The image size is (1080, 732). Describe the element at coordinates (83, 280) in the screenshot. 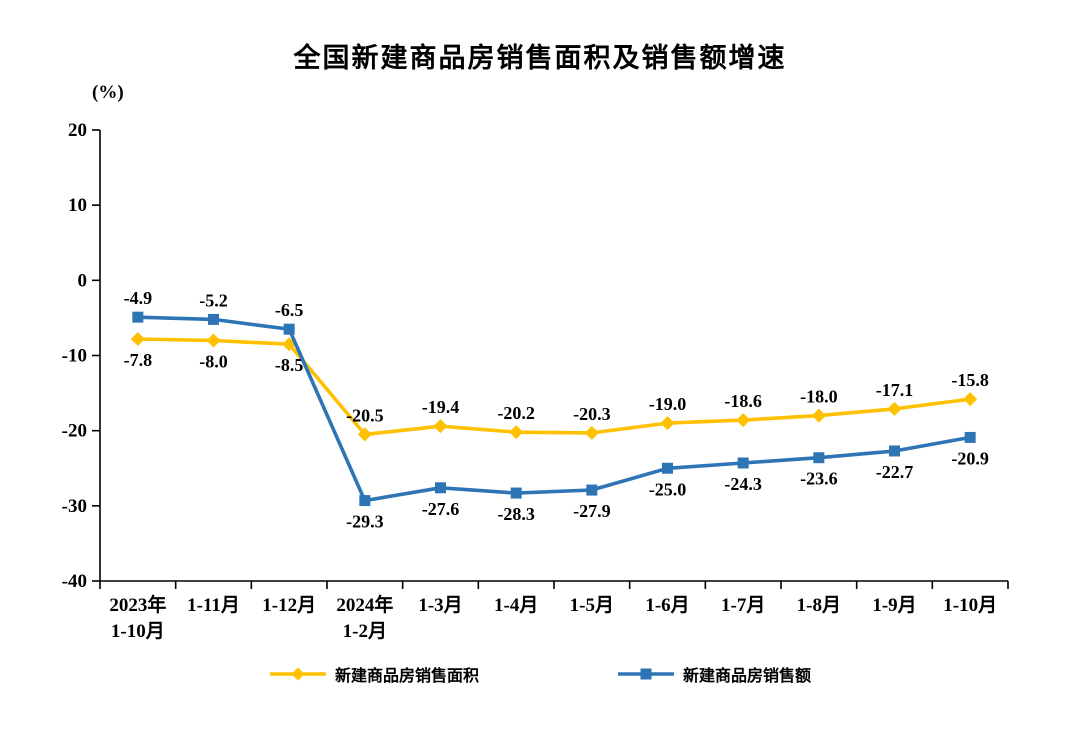

I see `y-axis-tick-label: 0` at that location.